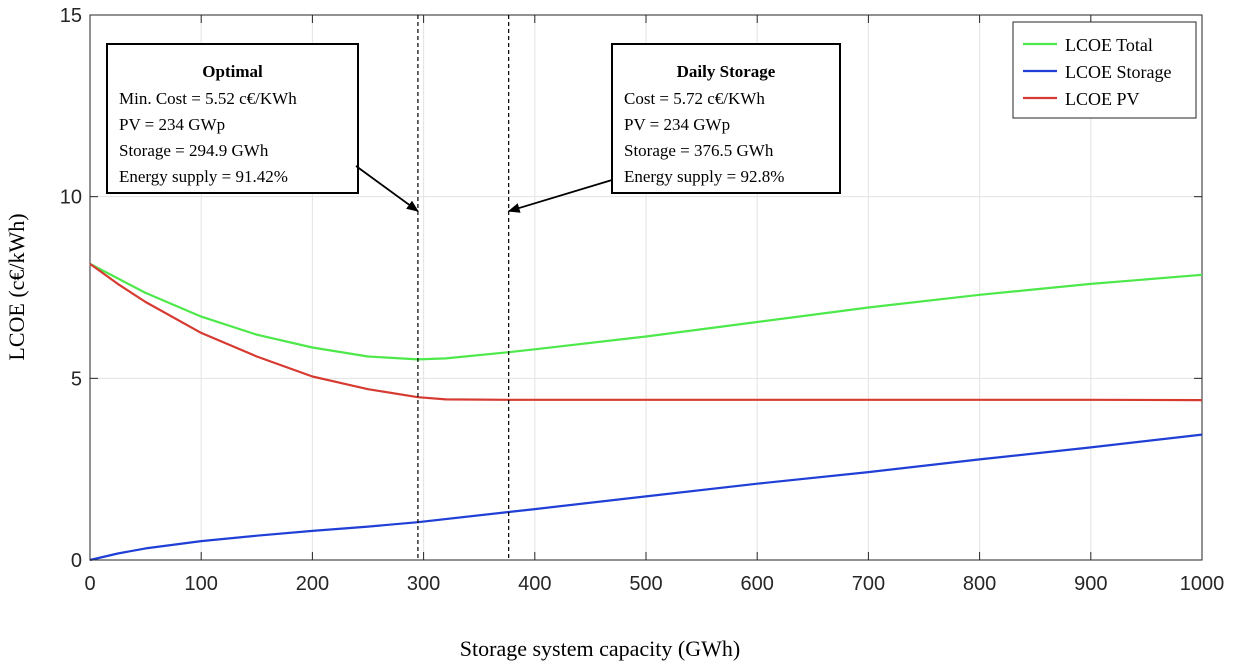 The width and height of the screenshot is (1238, 668). What do you see at coordinates (757, 584) in the screenshot?
I see `x-tick-label: 600` at bounding box center [757, 584].